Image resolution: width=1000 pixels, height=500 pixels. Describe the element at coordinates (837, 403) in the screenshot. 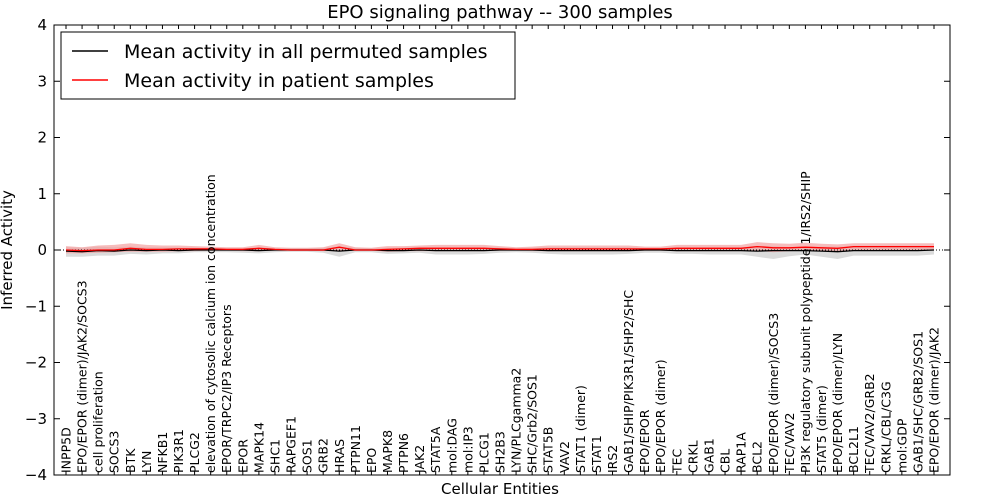

I see `category-label: EPO/EPOR (dimer)/LYN` at that location.